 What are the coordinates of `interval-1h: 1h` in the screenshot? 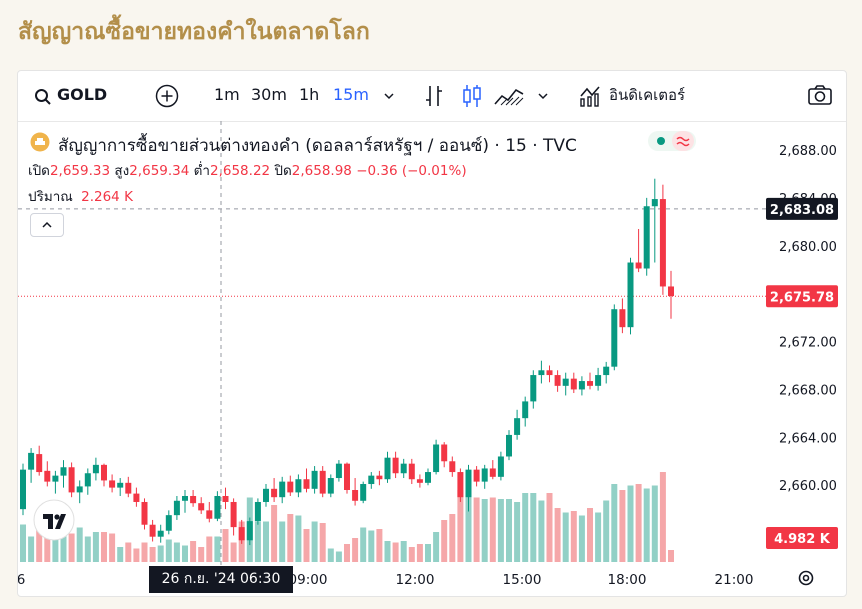 It's located at (309, 94).